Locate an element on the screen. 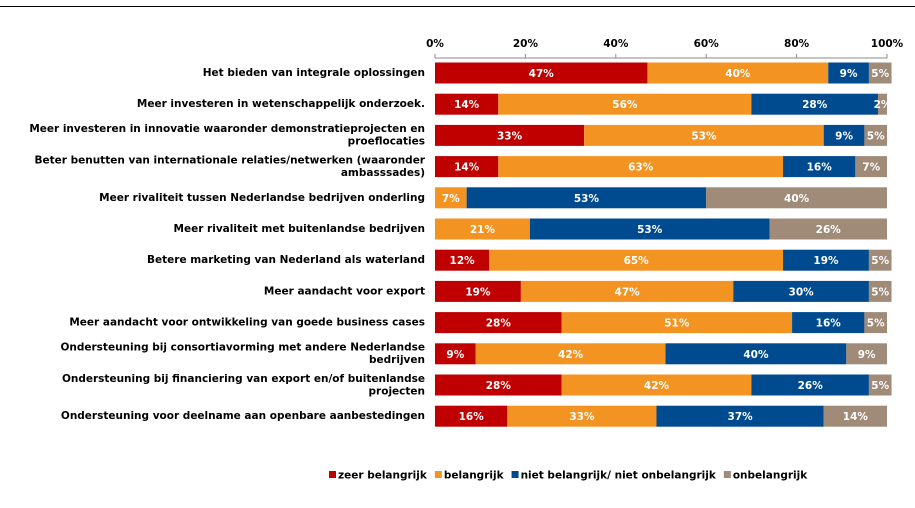 This screenshot has height=508, width=915. value-label: 51% is located at coordinates (677, 324).